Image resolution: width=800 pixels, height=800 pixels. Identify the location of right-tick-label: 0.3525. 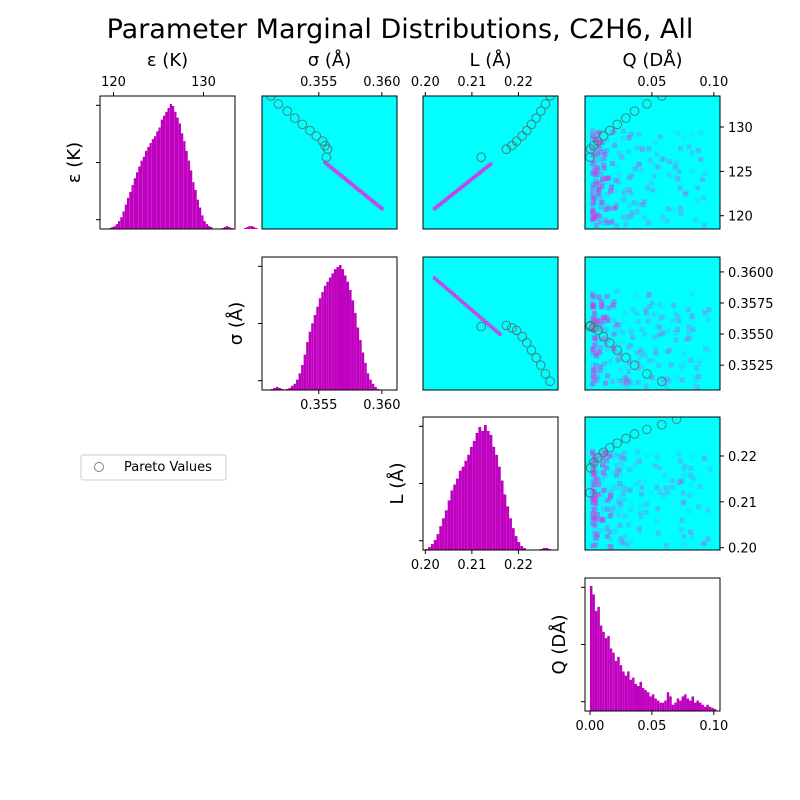
(751, 366).